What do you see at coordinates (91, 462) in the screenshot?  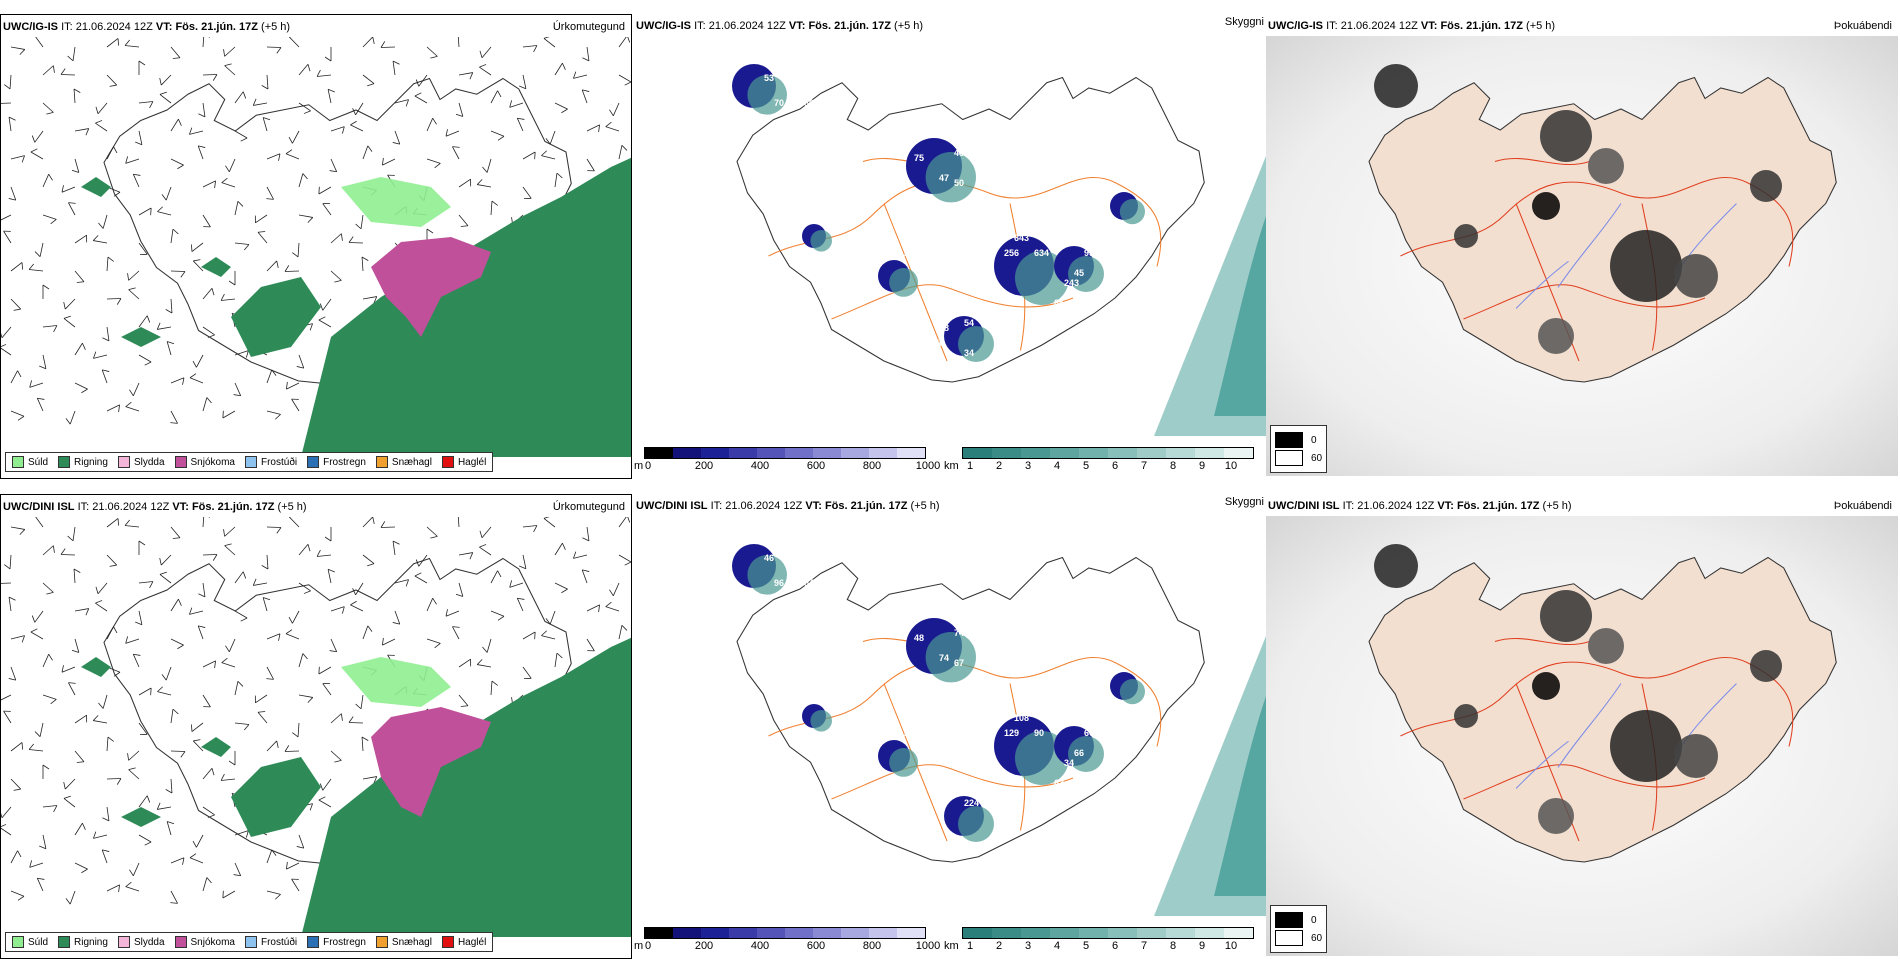 I see `legend-label: Rigning` at bounding box center [91, 462].